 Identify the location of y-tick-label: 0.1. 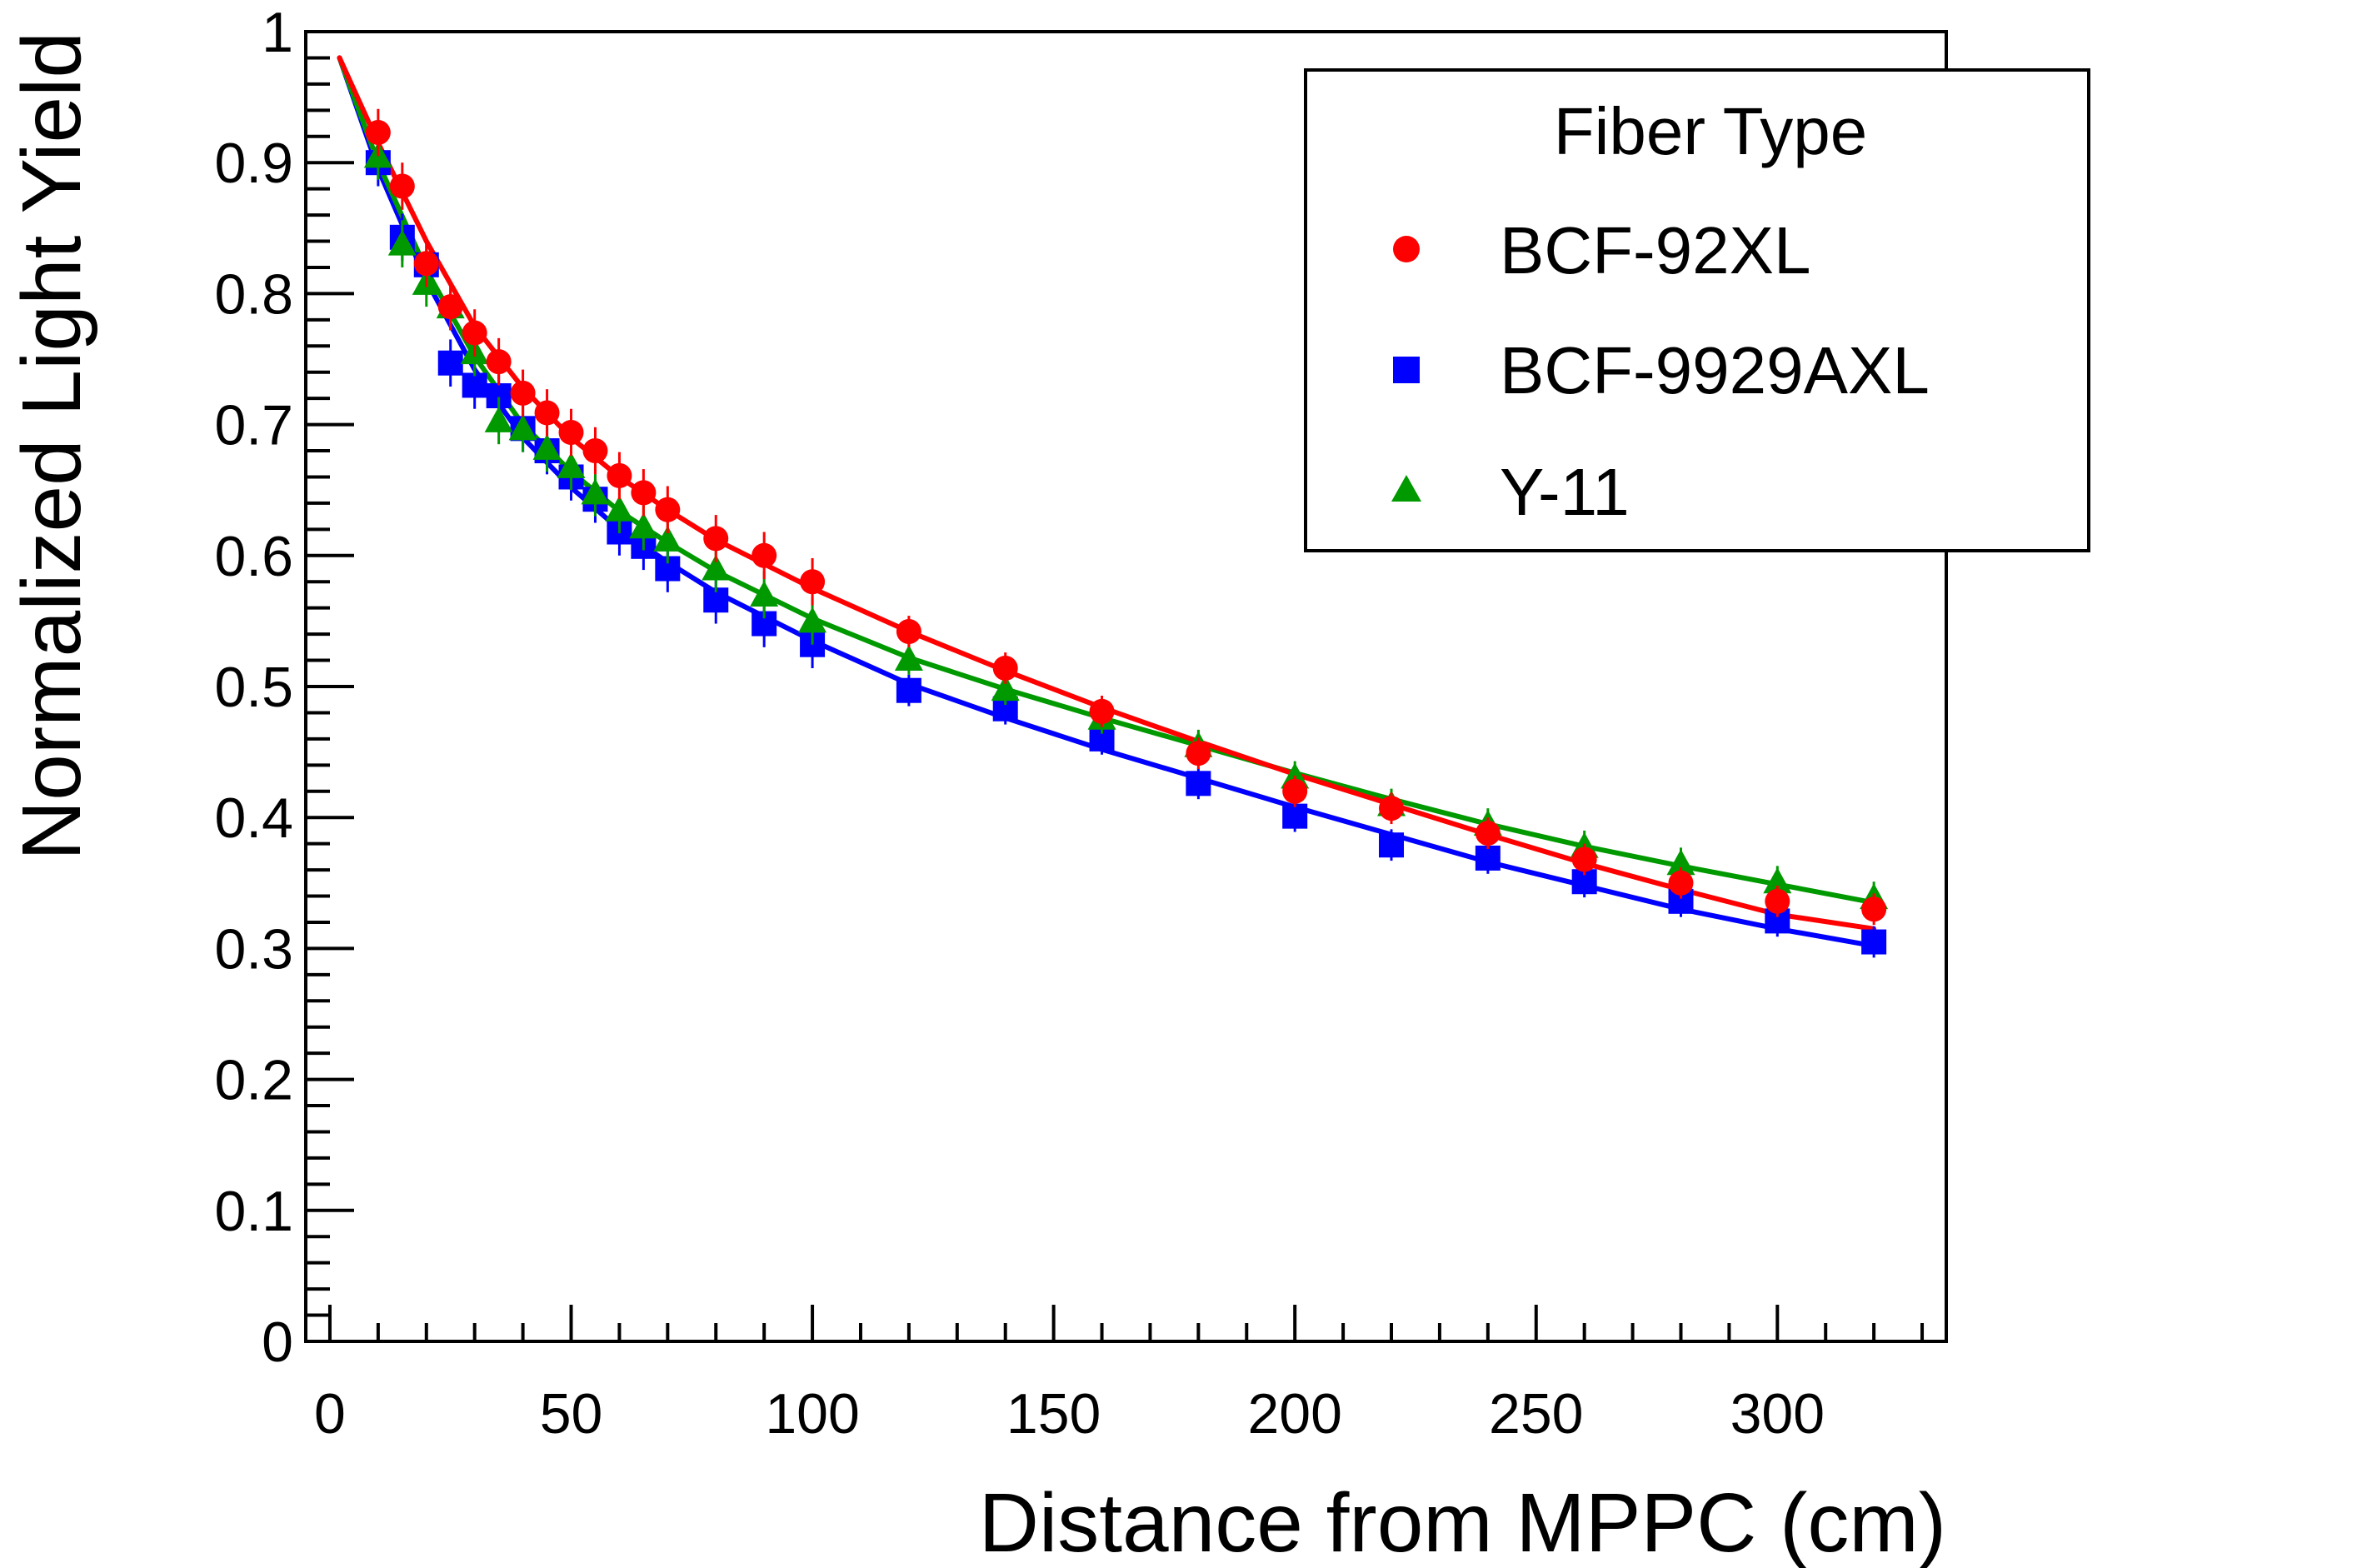
(253, 1211).